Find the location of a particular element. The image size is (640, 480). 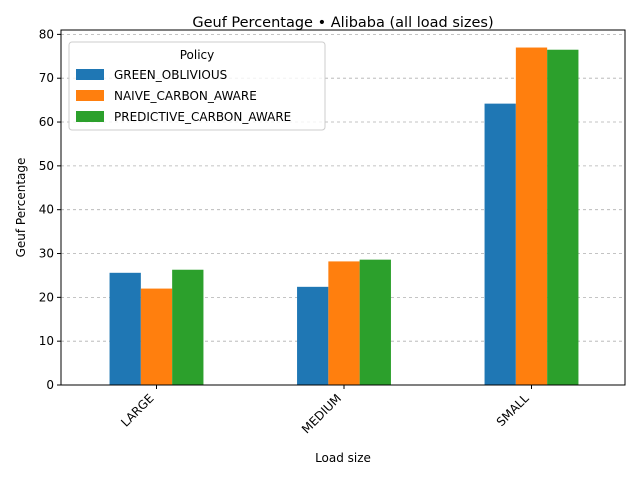

y-tick-label: 20 is located at coordinates (46, 297).